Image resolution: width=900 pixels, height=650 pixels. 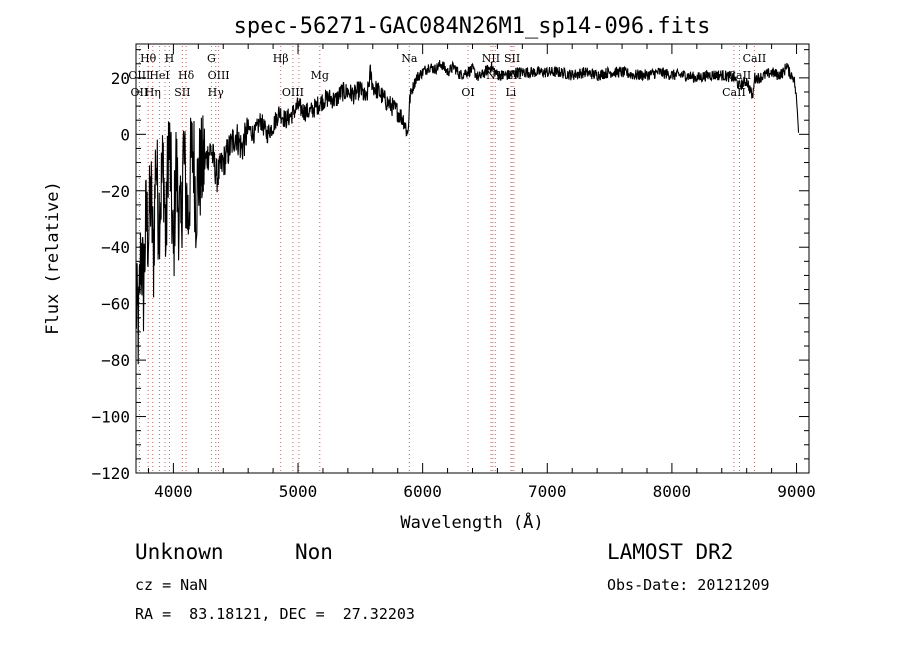 What do you see at coordinates (125, 134) in the screenshot?
I see `y-tick-label: 0` at bounding box center [125, 134].